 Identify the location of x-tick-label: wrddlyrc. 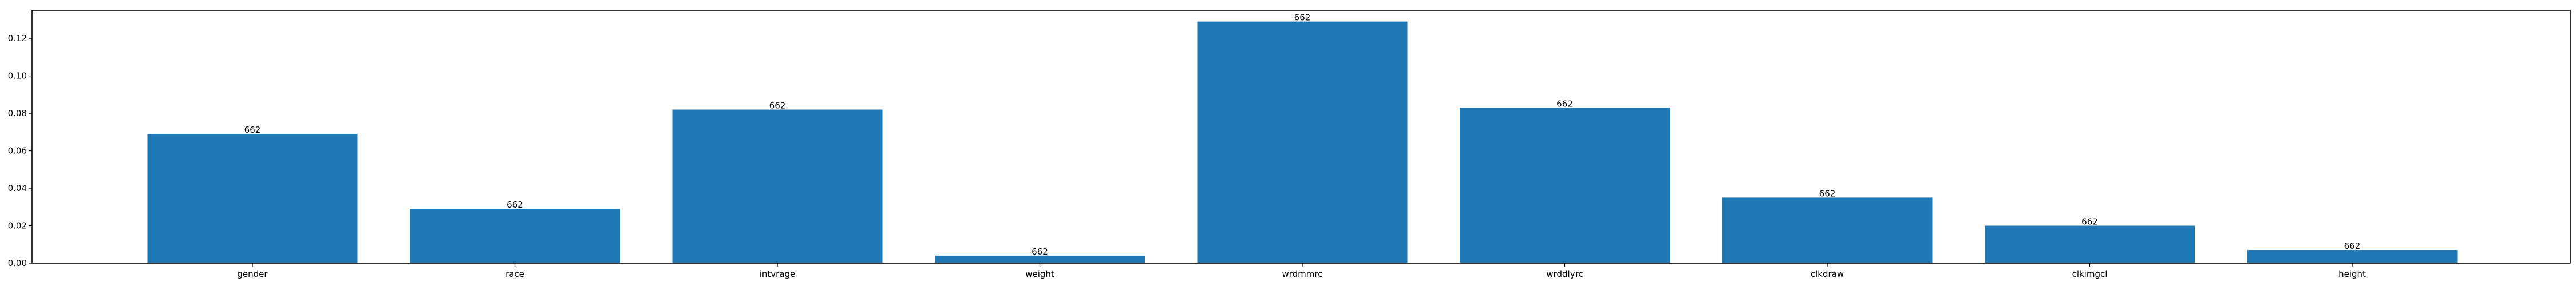
(1564, 274).